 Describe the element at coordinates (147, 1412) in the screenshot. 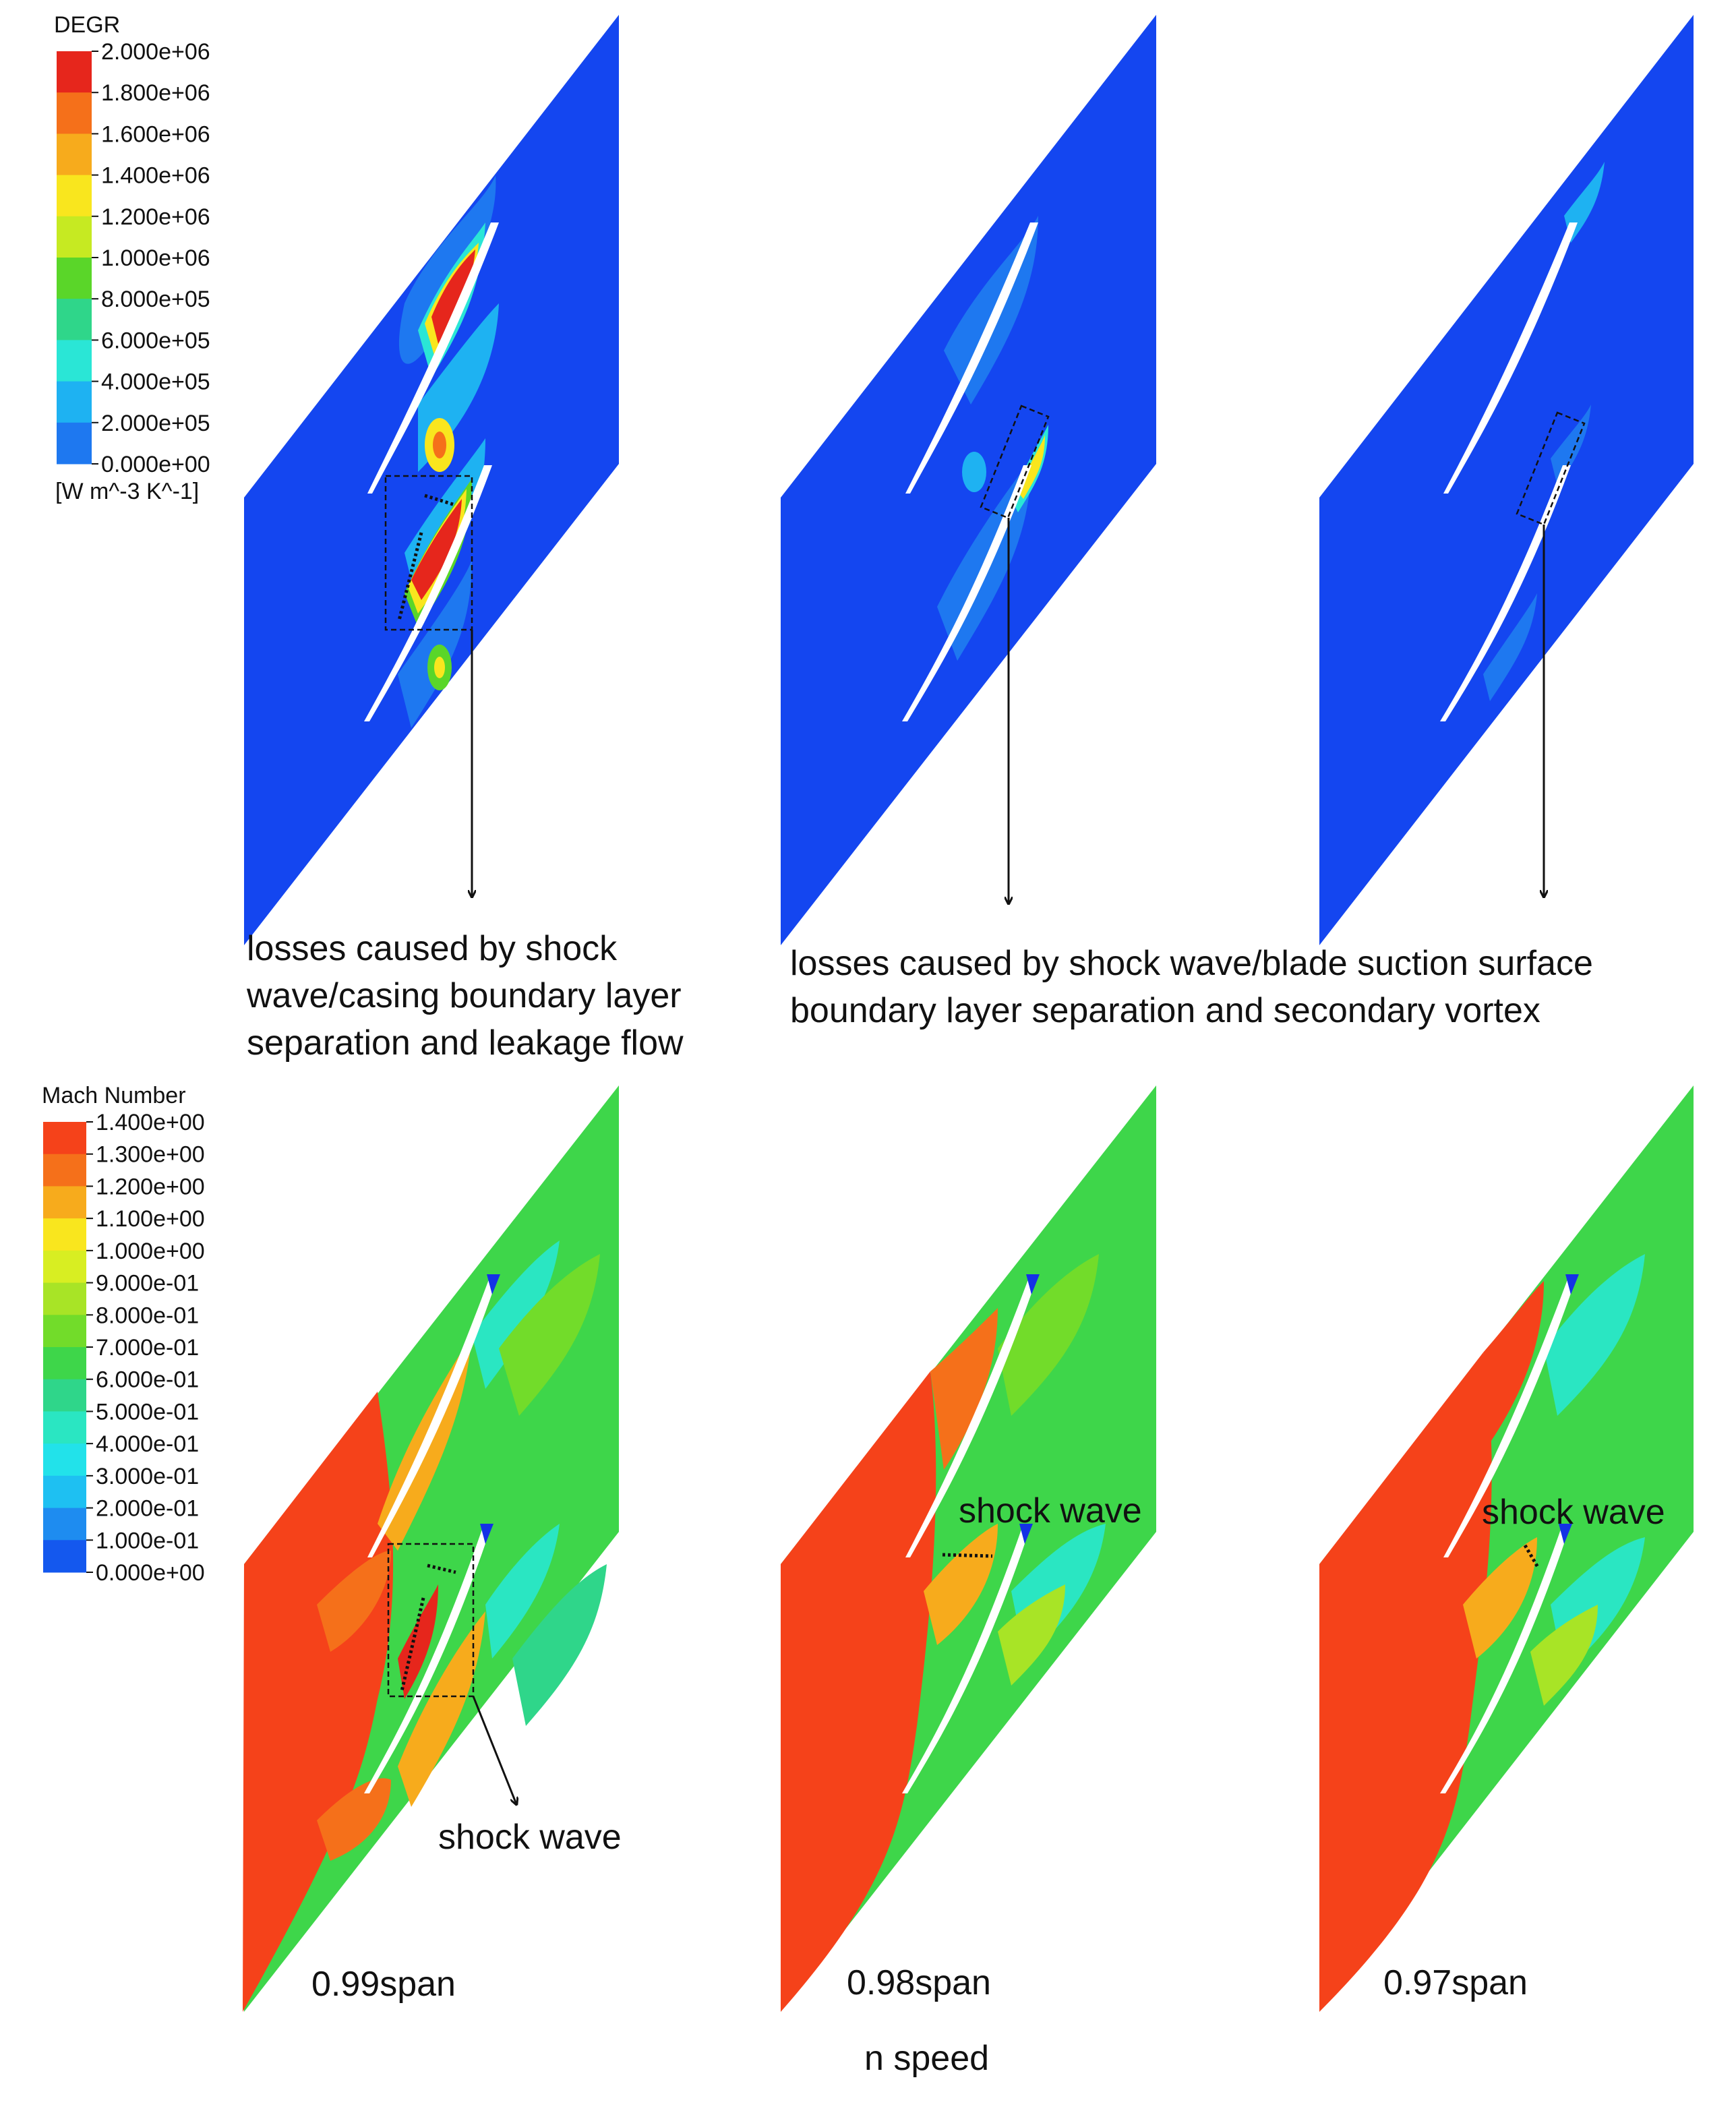

I see `mach-legend-tick-label: 5.000e-01` at that location.